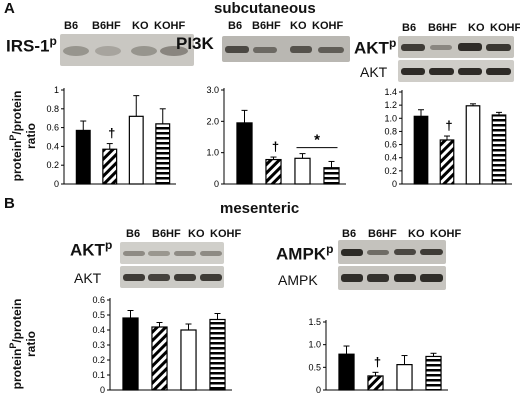  I want to click on y-tick-label: 2.0, so click(212, 121).